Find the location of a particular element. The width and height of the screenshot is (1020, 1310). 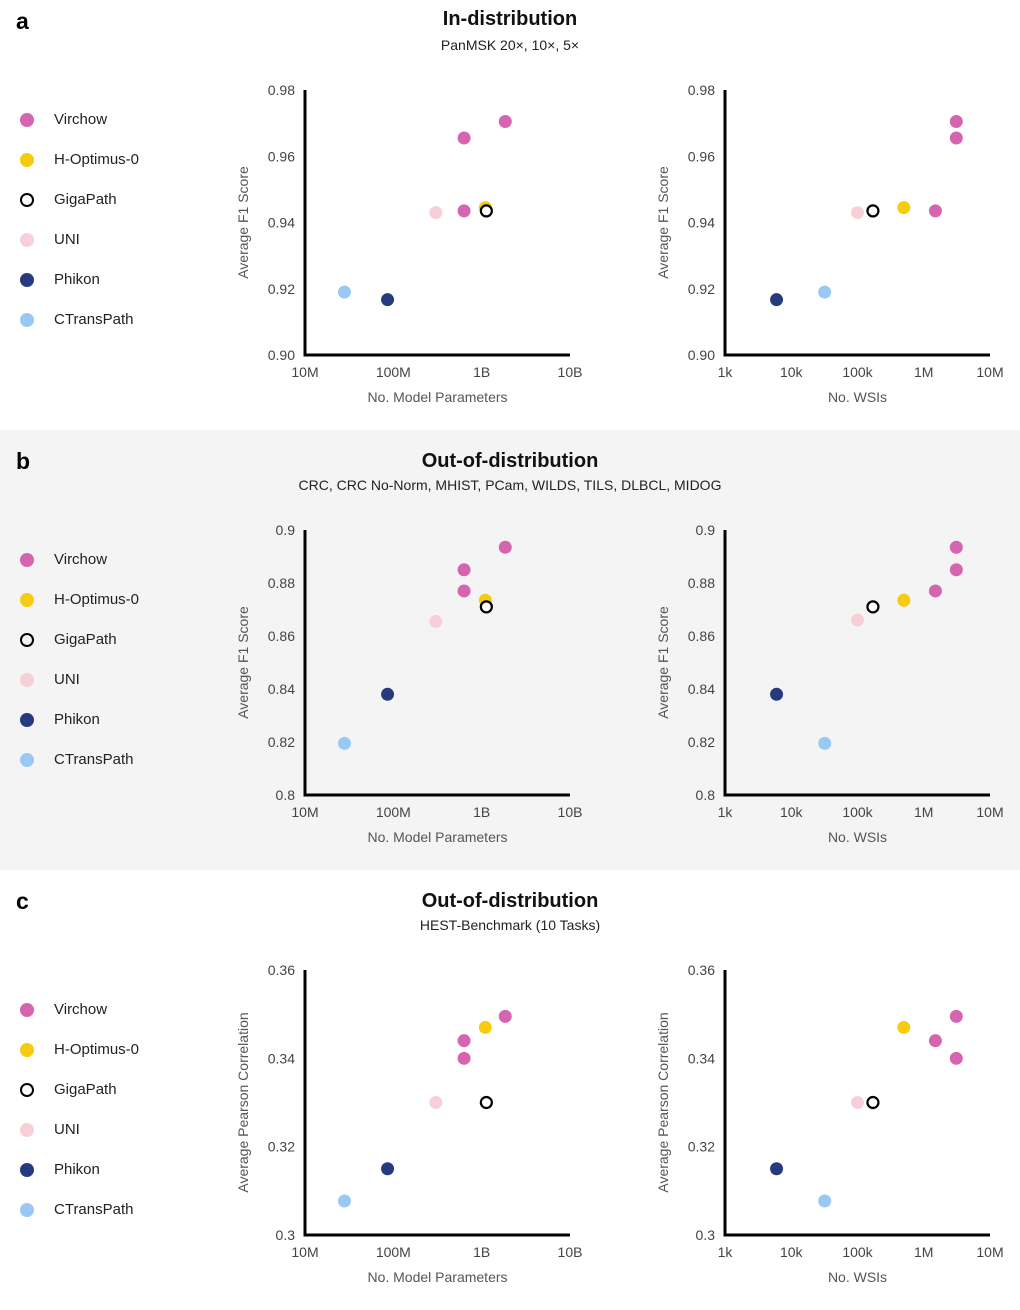

y-tick-label: 0.32 is located at coordinates (281, 1147).